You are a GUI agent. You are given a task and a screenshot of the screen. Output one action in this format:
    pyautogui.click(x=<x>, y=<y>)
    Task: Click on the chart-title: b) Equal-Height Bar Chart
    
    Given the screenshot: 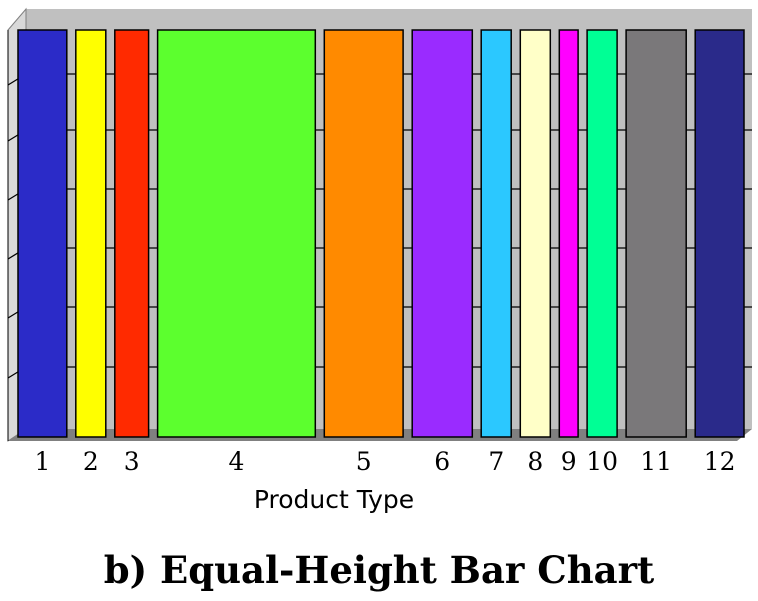 What is the action you would take?
    pyautogui.click(x=379, y=570)
    